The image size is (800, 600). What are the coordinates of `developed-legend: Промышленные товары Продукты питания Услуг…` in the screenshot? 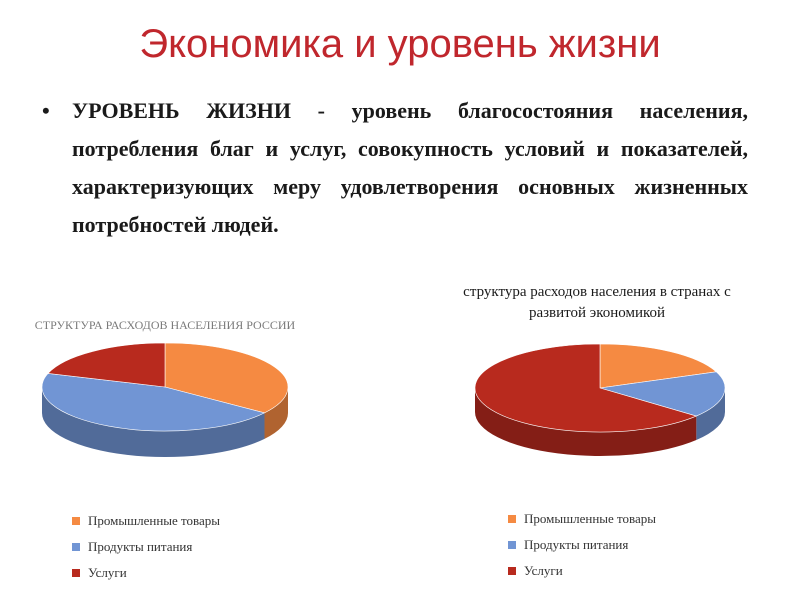 It's located at (582, 545).